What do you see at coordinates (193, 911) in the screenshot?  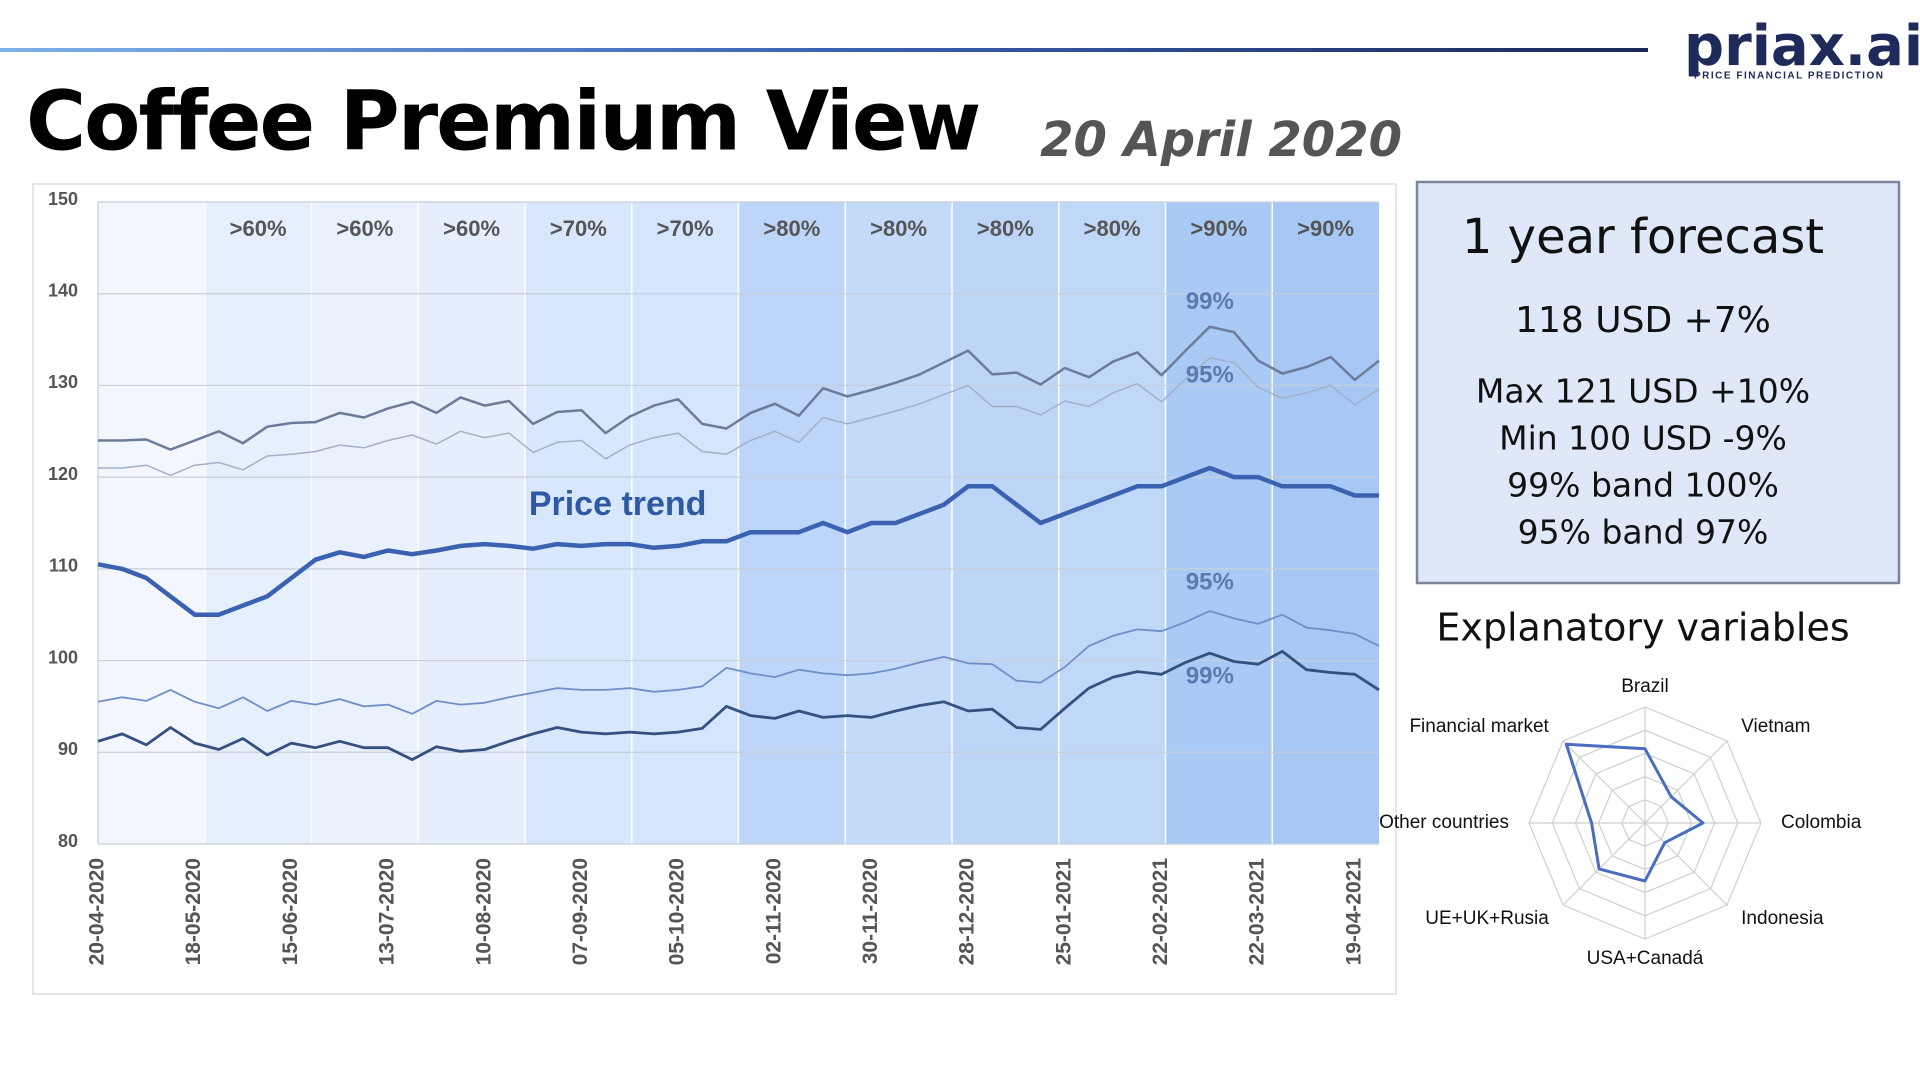 I see `x-tick-label: 18-05-2020` at bounding box center [193, 911].